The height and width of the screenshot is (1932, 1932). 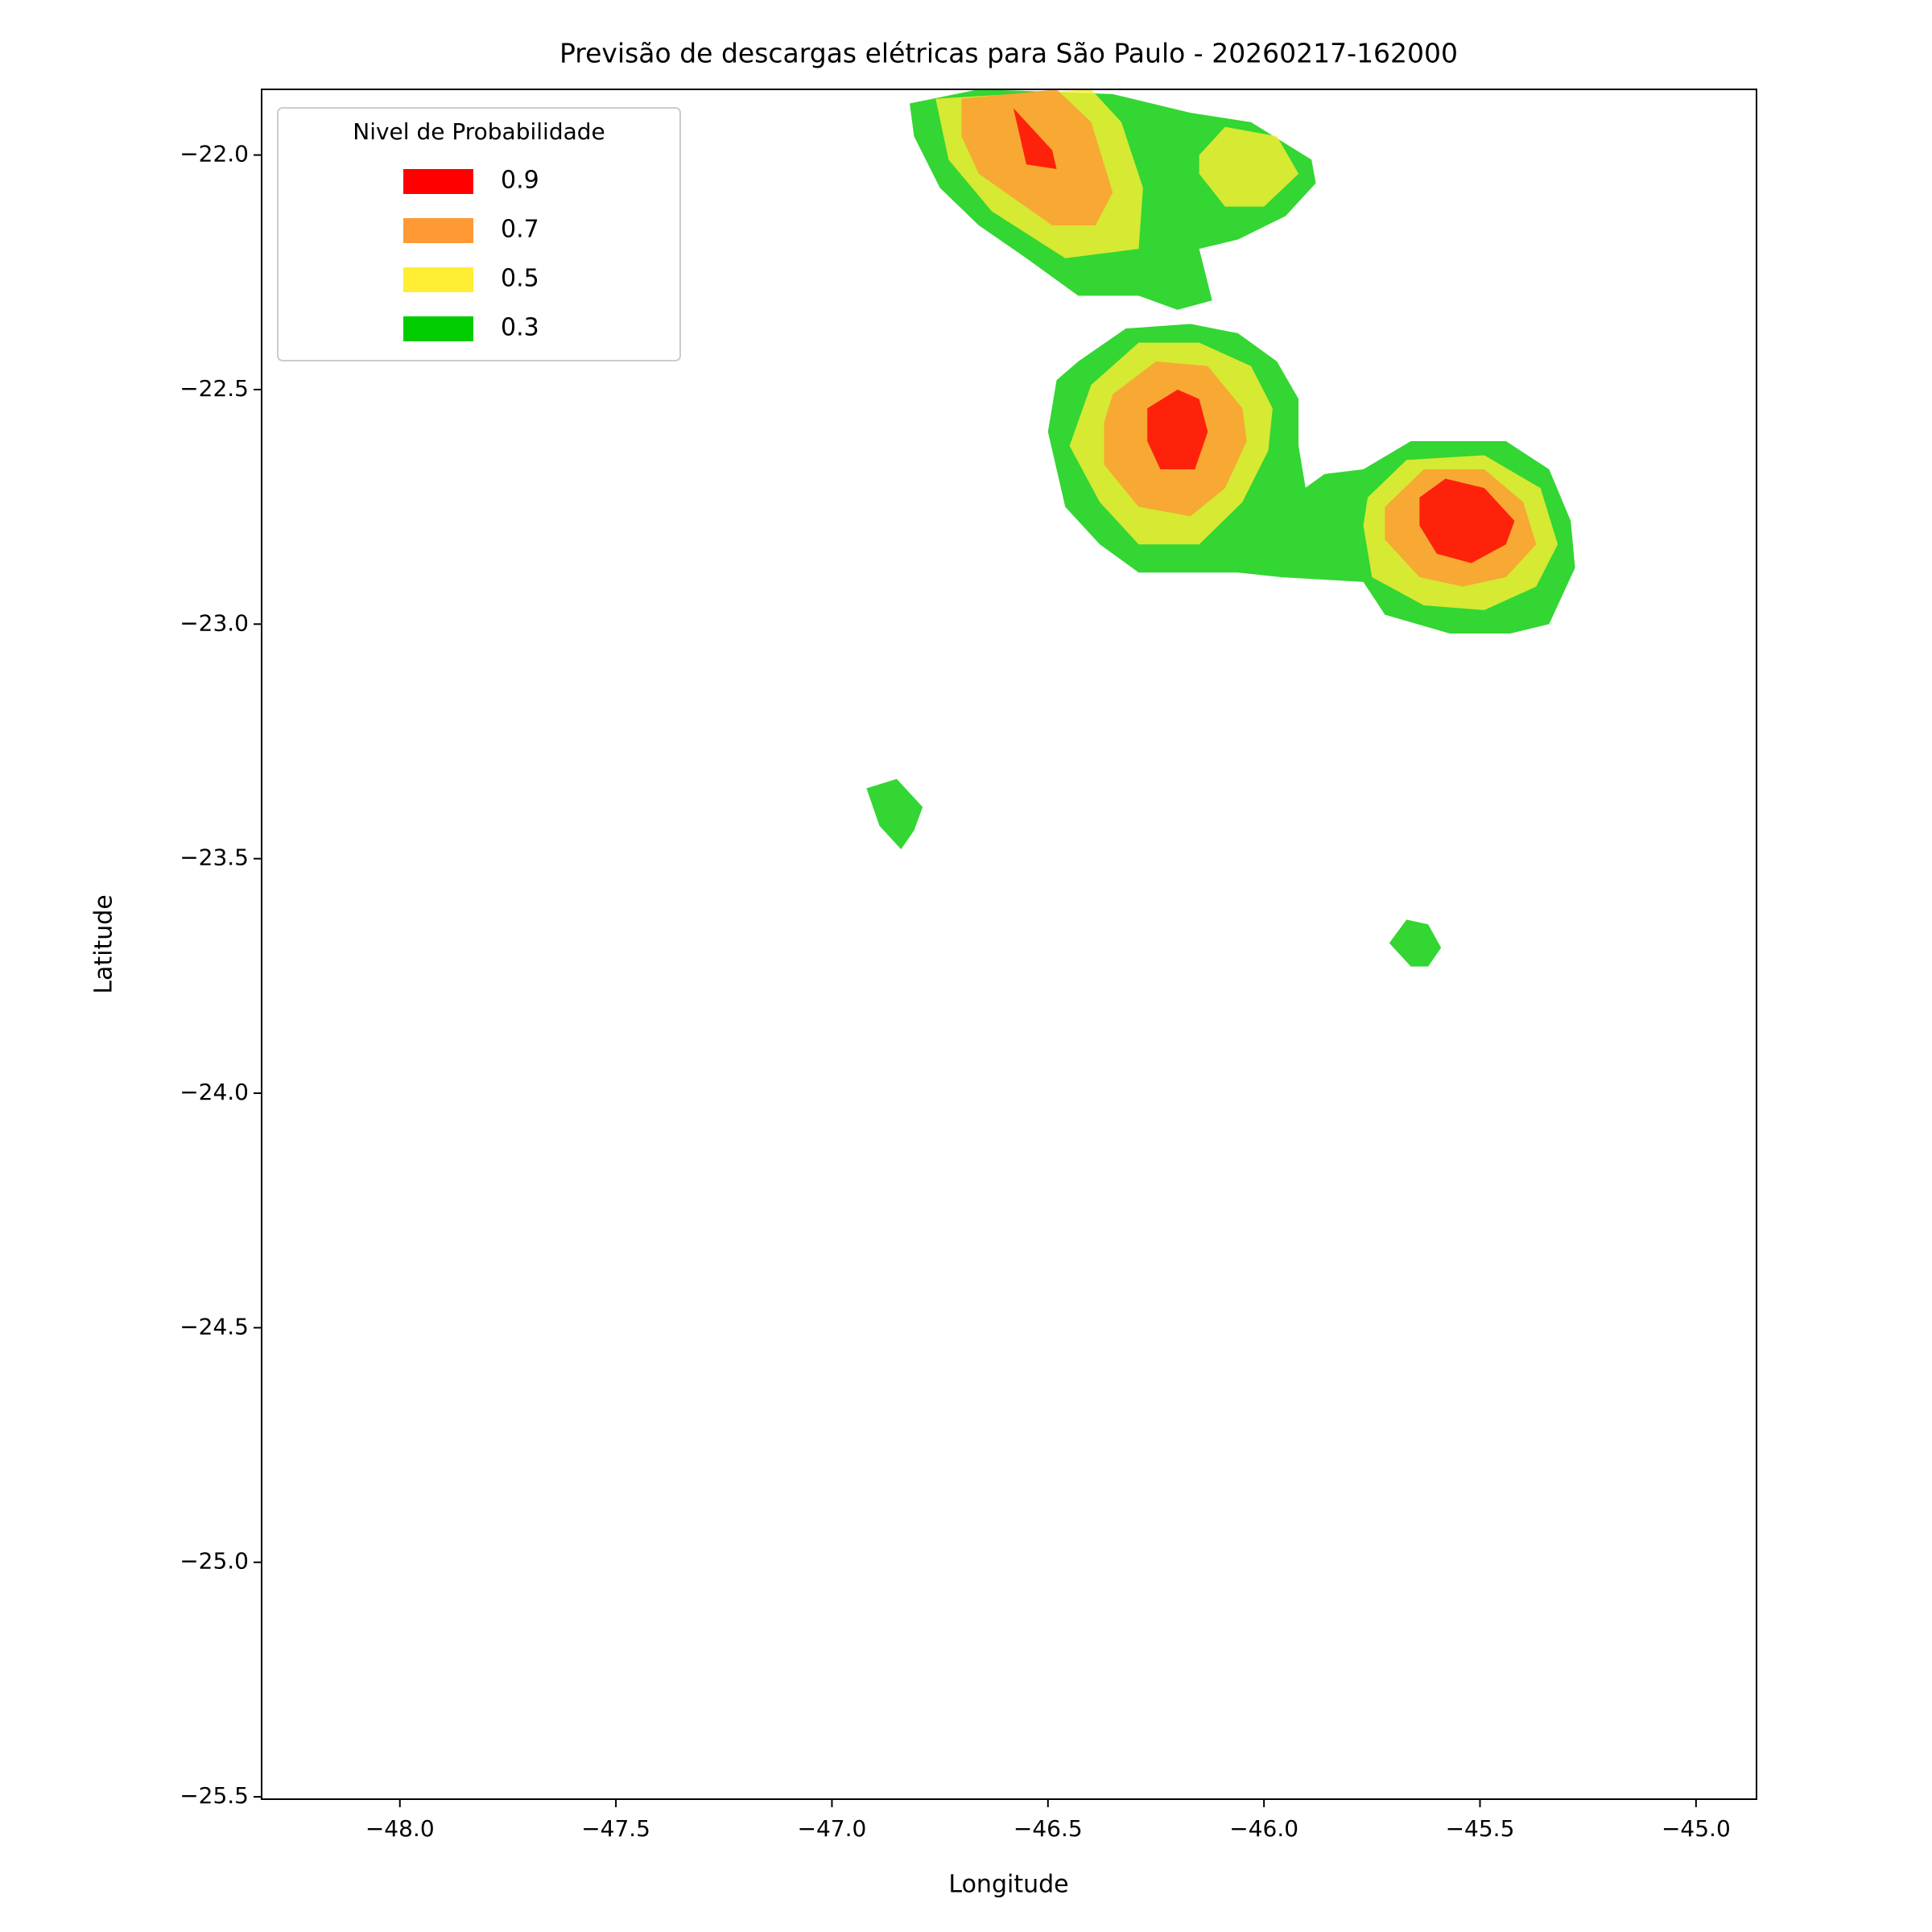 What do you see at coordinates (400, 1828) in the screenshot?
I see `x-tick-label: −48.0` at bounding box center [400, 1828].